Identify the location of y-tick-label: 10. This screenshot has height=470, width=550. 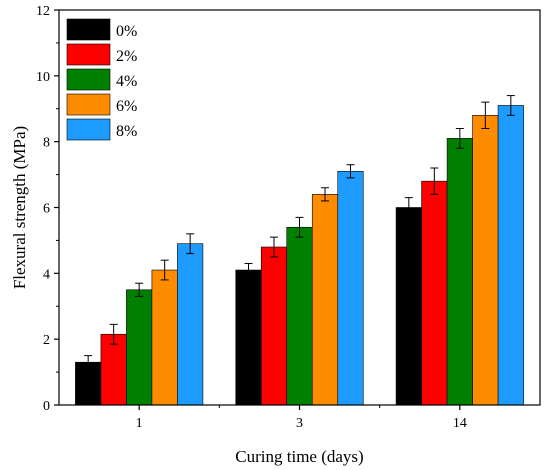
(43, 77).